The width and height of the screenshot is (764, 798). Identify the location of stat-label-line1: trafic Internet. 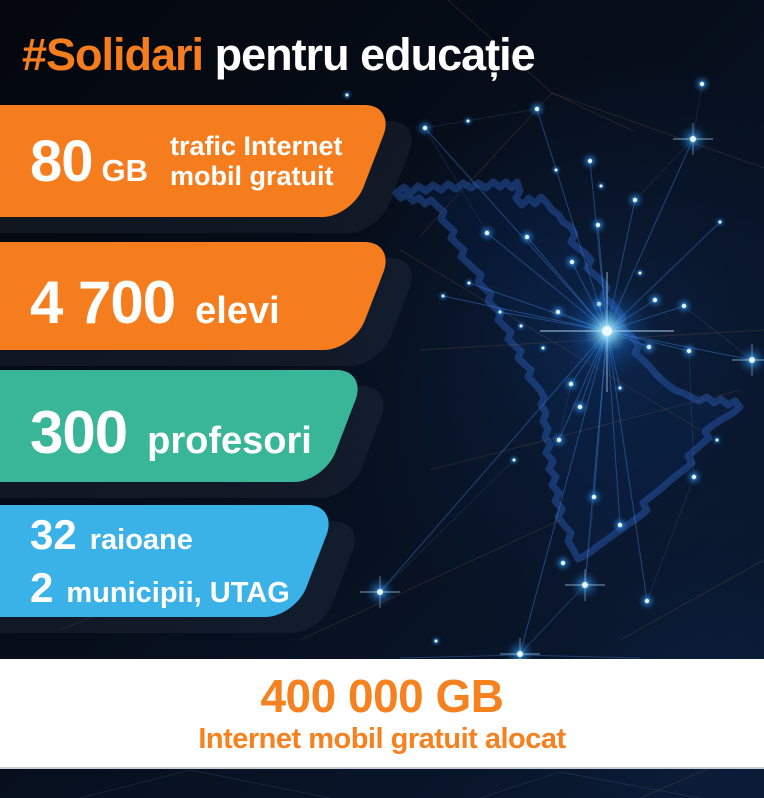
(256, 146).